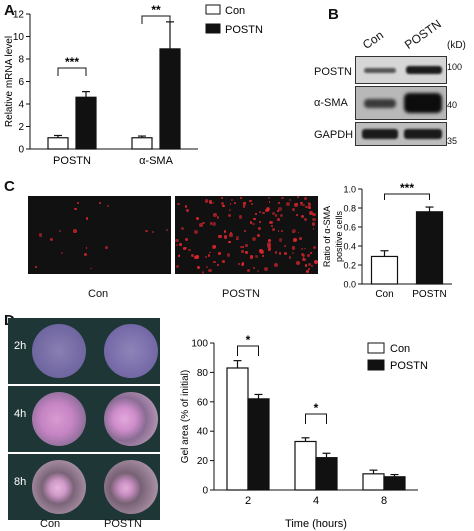 Image resolution: width=474 pixels, height=531 pixels. I want to click on panel-a-significance-bracket, so click(72, 71).